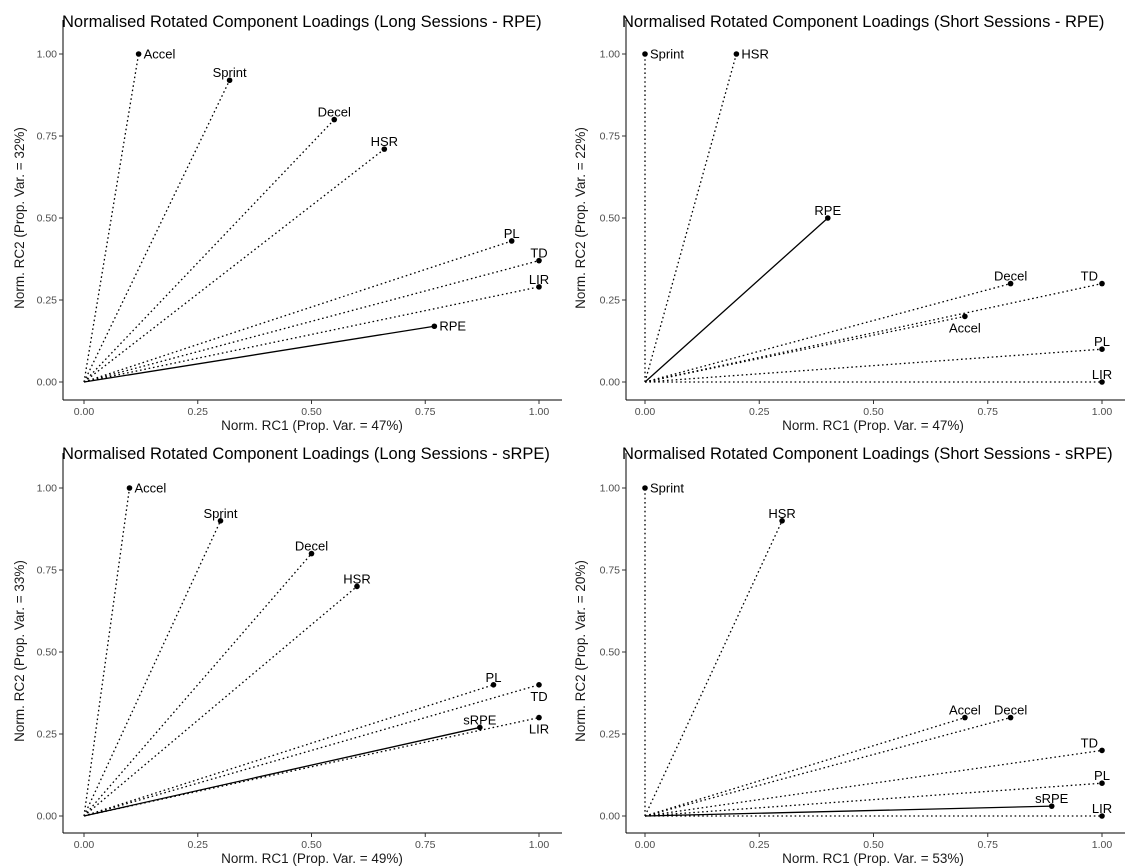 Image resolution: width=1134 pixels, height=866 pixels. What do you see at coordinates (480, 719) in the screenshot?
I see `point-label-srpe: sRPE` at bounding box center [480, 719].